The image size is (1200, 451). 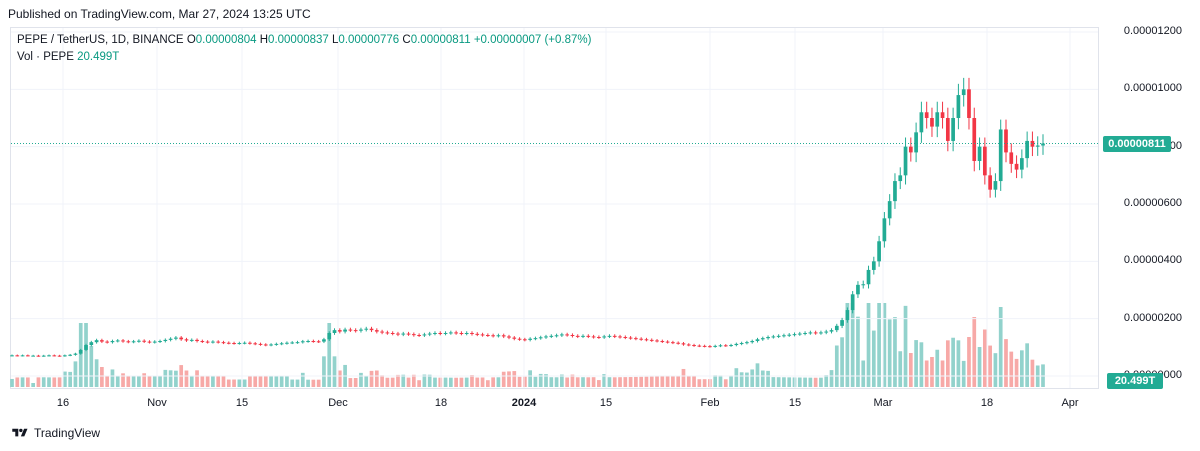 What do you see at coordinates (45, 57) in the screenshot?
I see `volume-label: Vol · PEPE` at bounding box center [45, 57].